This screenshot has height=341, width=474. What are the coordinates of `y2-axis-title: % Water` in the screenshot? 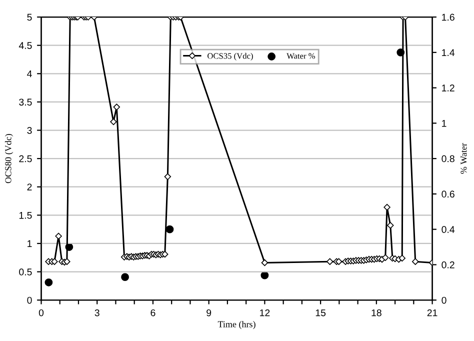 It's located at (463, 158).